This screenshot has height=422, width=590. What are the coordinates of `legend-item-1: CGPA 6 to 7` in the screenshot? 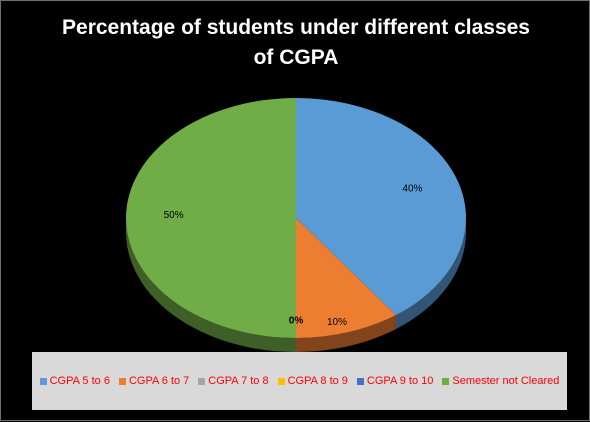 It's located at (154, 381).